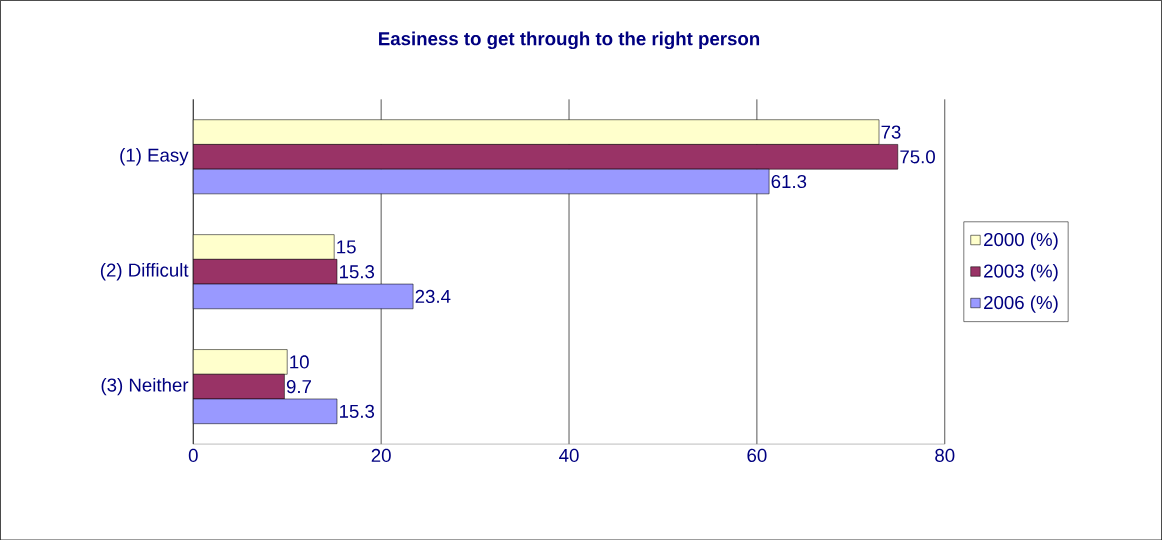  What do you see at coordinates (298, 386) in the screenshot?
I see `data-label: 9.7` at bounding box center [298, 386].